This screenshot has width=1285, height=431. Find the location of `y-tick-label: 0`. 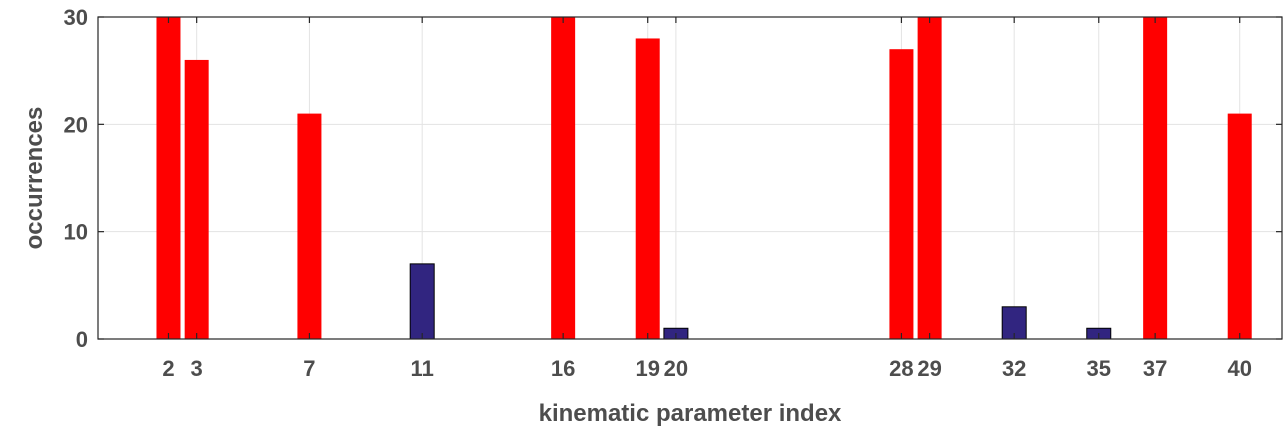

y-tick-label: 0 is located at coordinates (82, 339).